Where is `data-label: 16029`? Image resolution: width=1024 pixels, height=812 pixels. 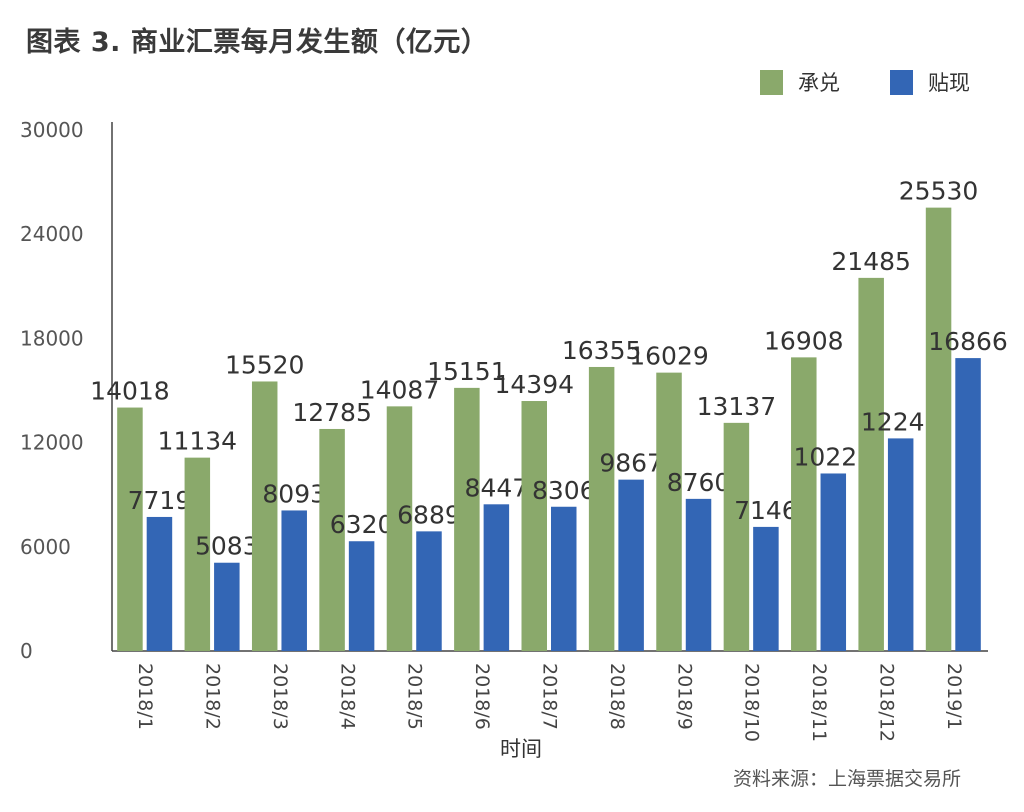
data-label: 16029 is located at coordinates (669, 356).